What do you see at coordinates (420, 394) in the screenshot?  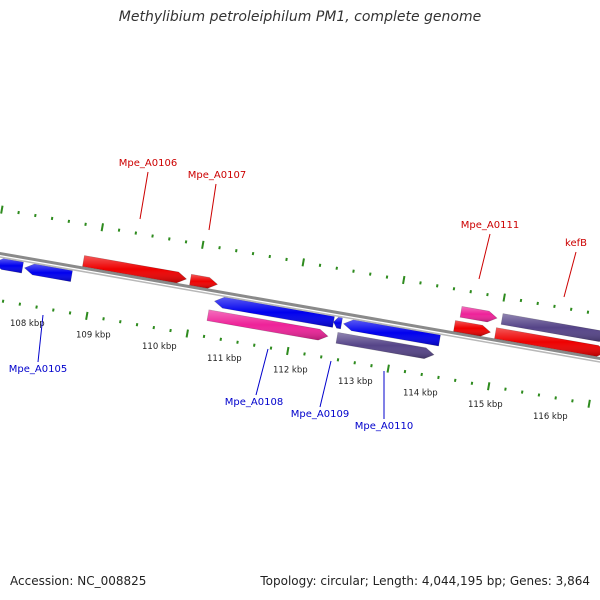 I see `kbp-scale-label: 114 kbp` at bounding box center [420, 394].